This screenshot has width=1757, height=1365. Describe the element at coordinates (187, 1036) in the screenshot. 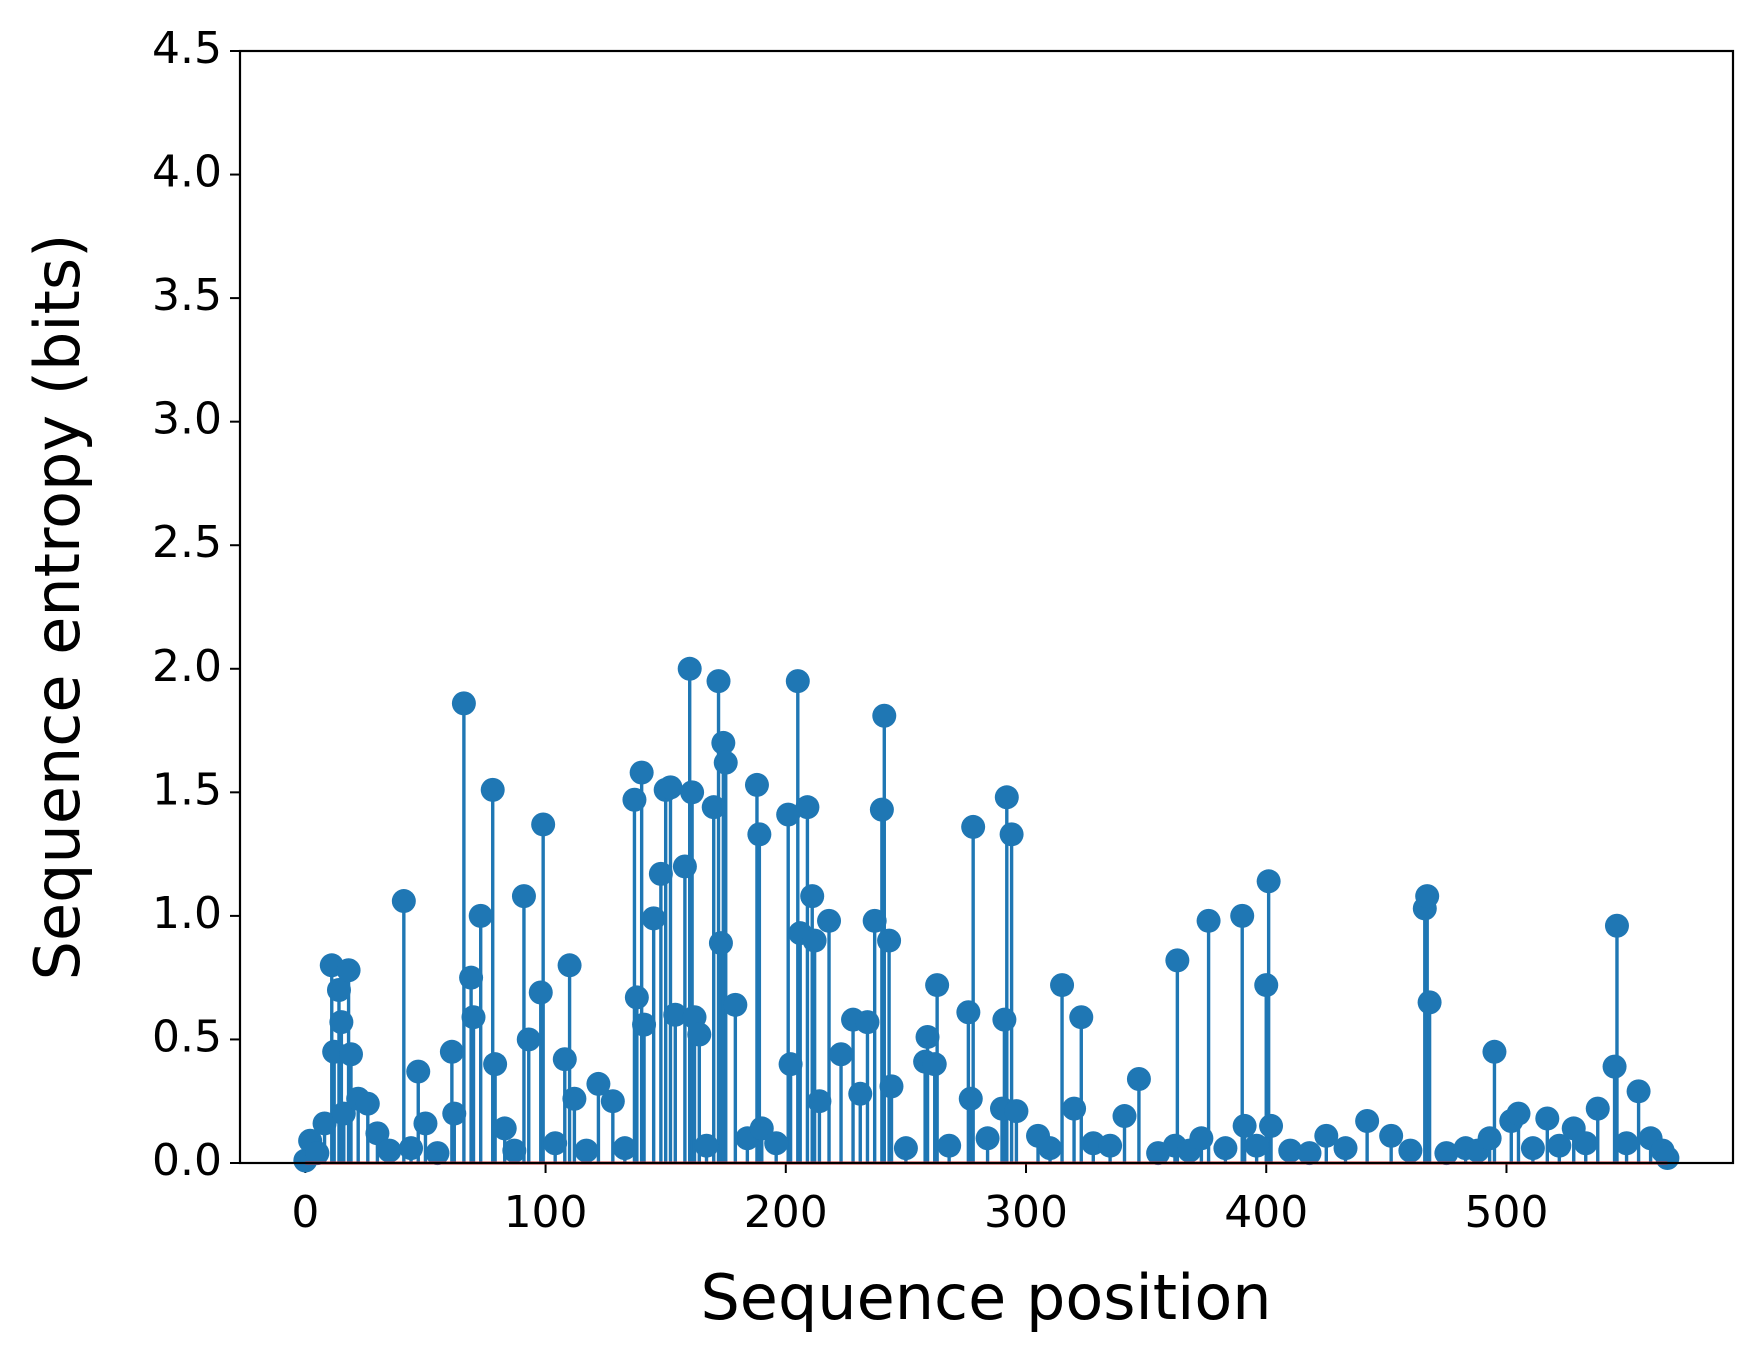

I see `y-tick-label: 0.5` at that location.